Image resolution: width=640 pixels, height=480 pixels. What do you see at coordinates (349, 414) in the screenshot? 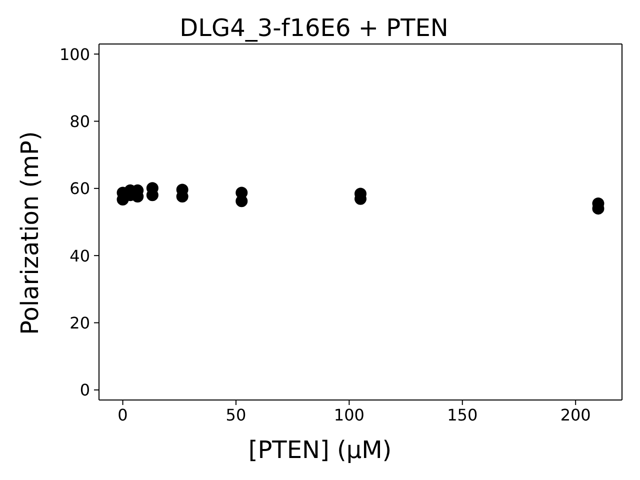
I see `x-tick-label: 100` at bounding box center [349, 414].